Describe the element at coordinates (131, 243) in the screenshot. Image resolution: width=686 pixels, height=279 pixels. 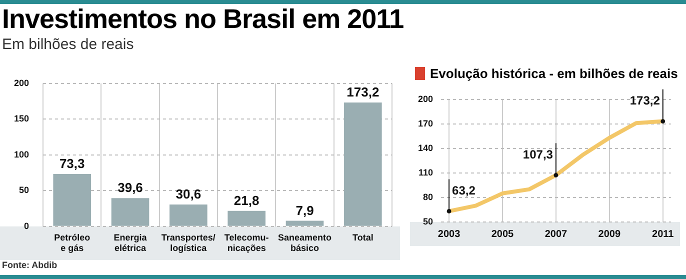
I see `x-tick-label: Energia elétrica` at that location.